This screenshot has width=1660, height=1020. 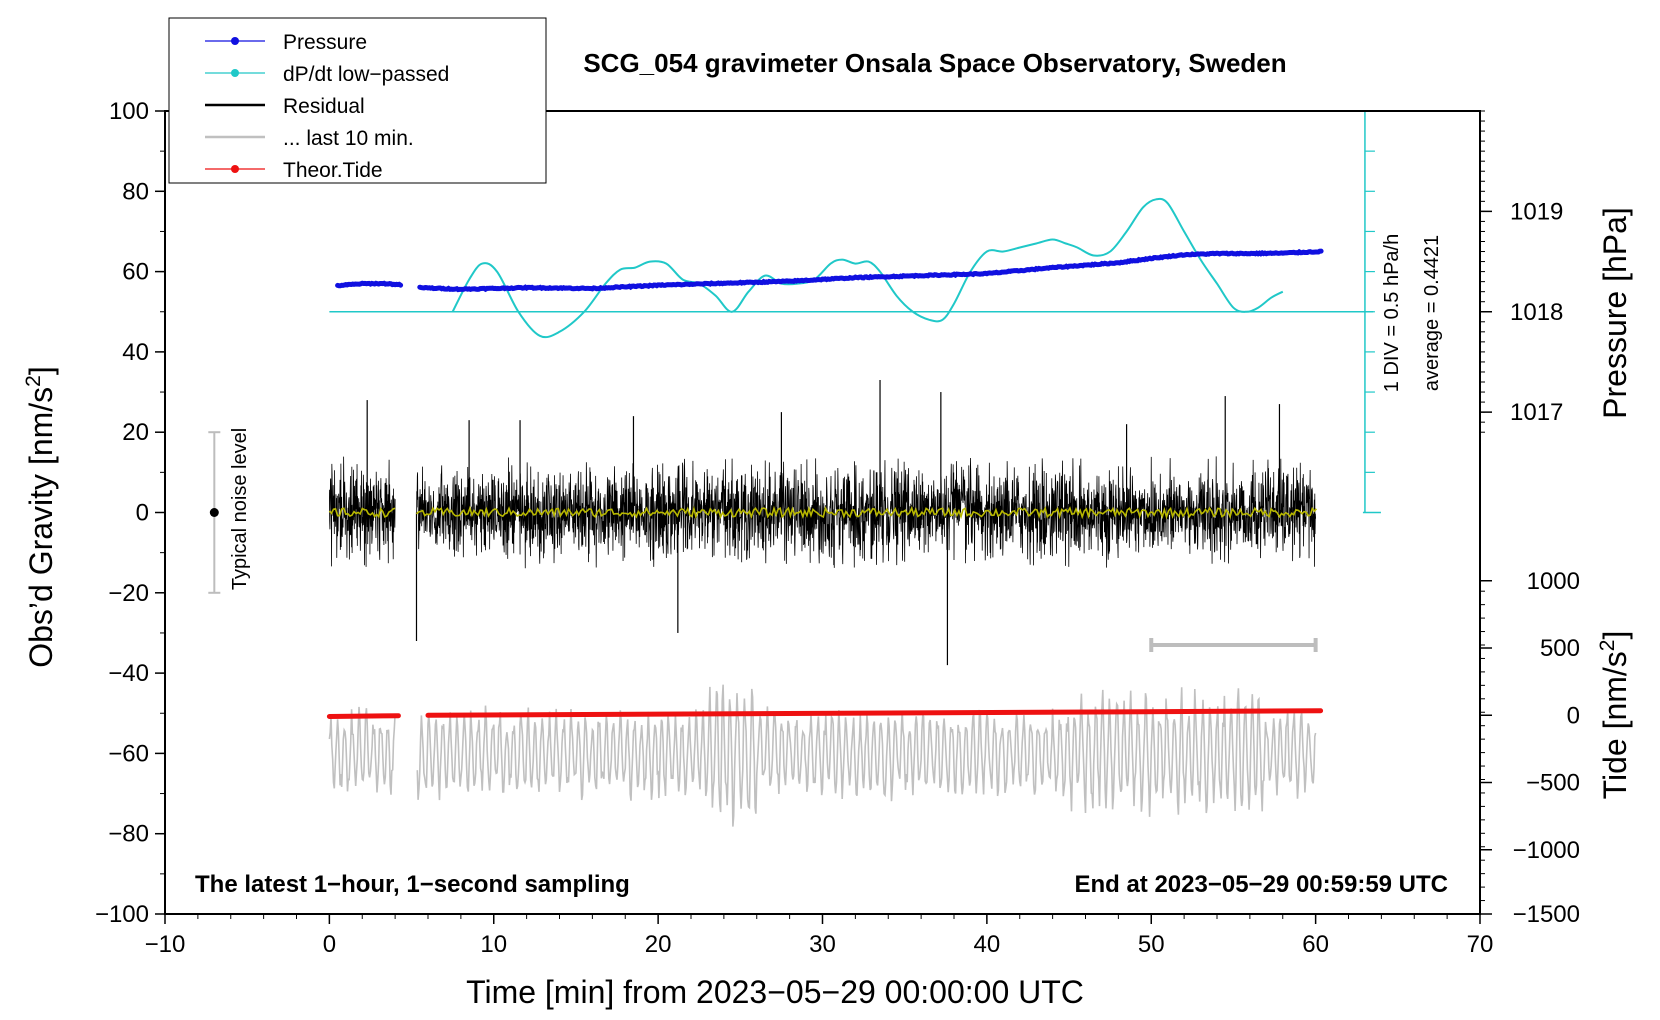 What do you see at coordinates (214, 512) in the screenshot?
I see `noise-level-center-dot` at bounding box center [214, 512].